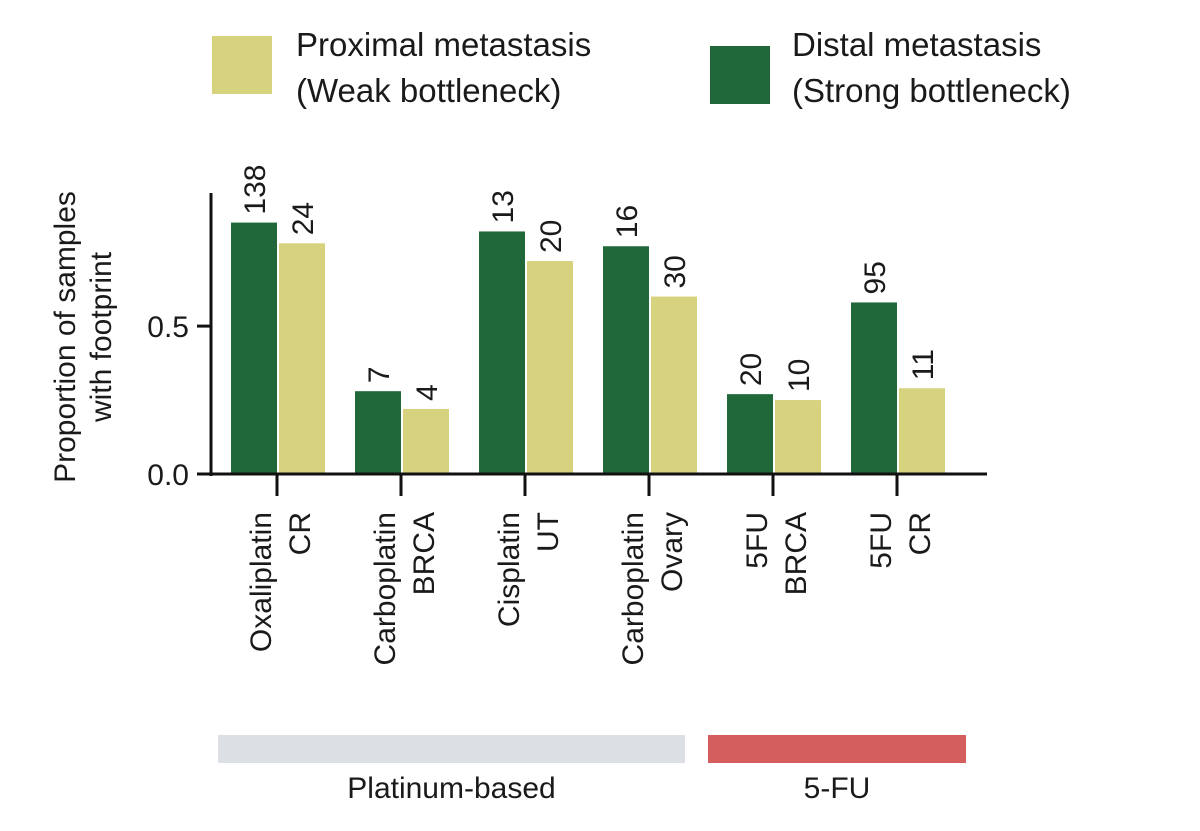  Describe the element at coordinates (65, 337) in the screenshot. I see `y-axis-title-line1: Proportion of samples` at that location.